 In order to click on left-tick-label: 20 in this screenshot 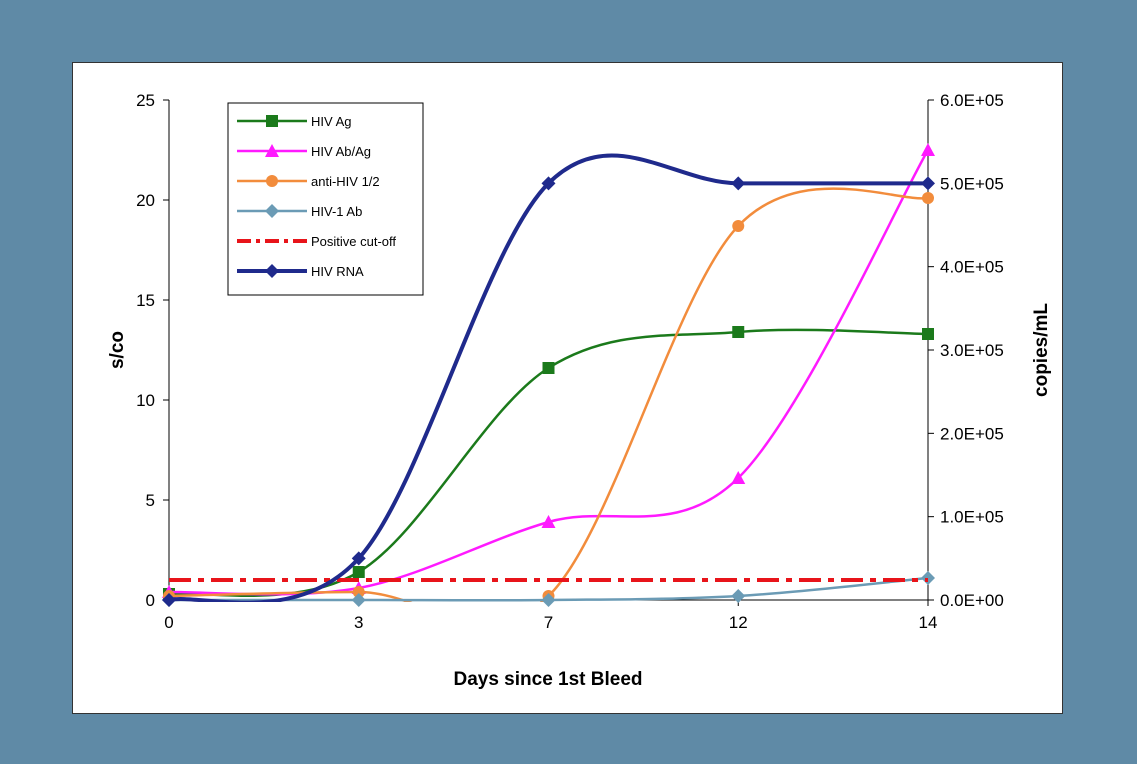, I will do `click(145, 200)`.